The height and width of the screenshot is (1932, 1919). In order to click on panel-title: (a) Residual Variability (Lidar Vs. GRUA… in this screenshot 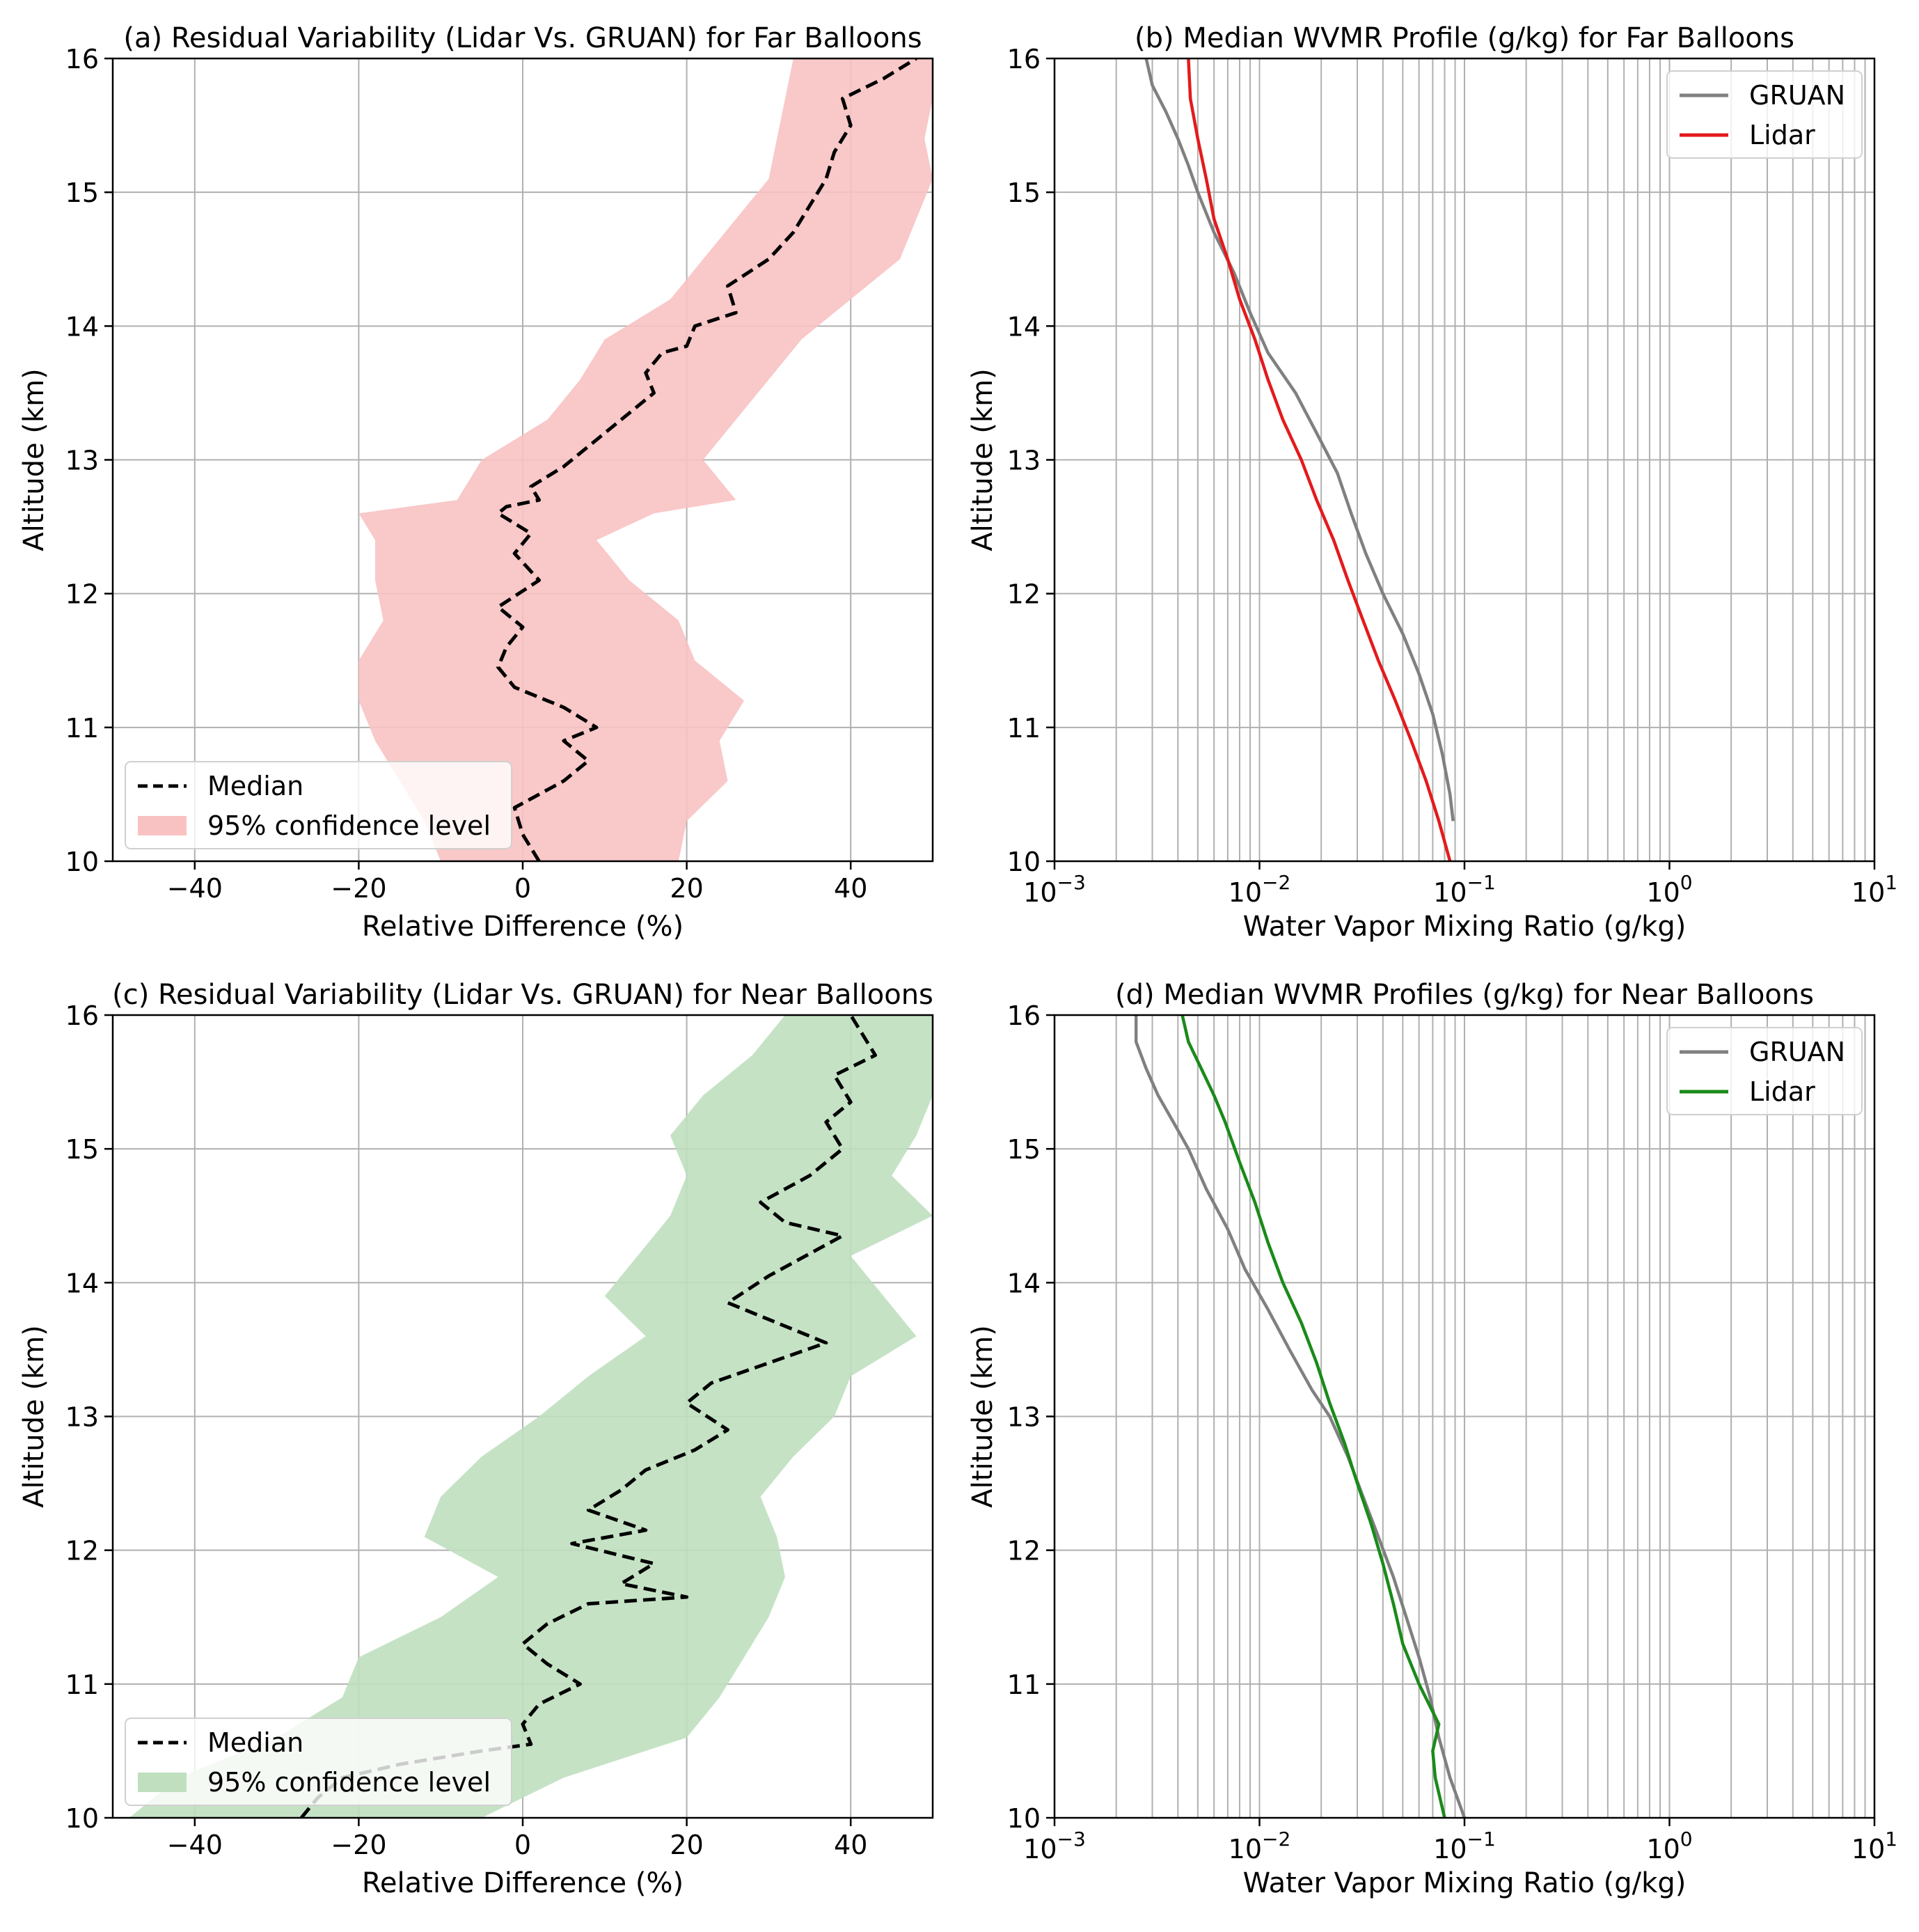, I will do `click(522, 38)`.